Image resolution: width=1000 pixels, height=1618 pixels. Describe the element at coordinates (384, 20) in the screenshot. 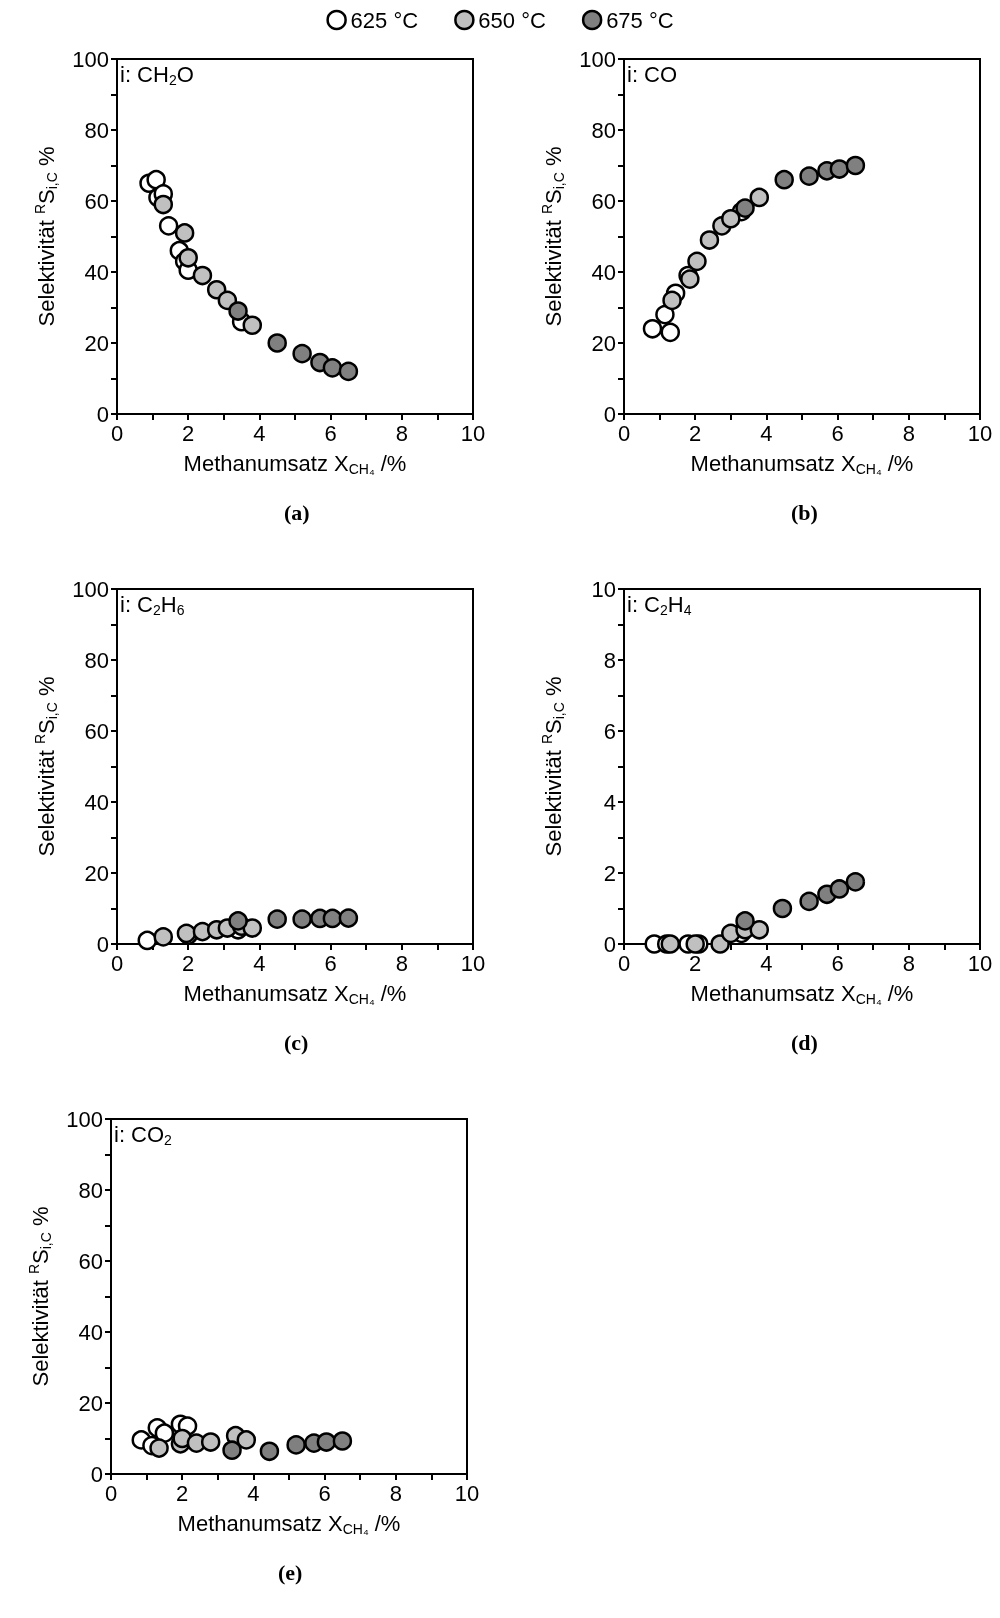

I see `legend-label: 625 °C` at that location.